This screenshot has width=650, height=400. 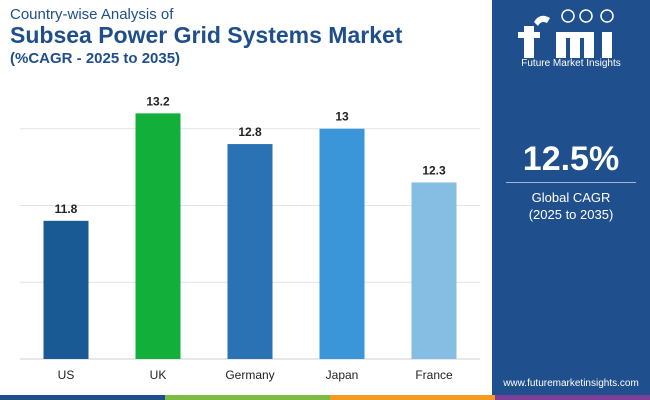 I want to click on chart-subtitle: Country-wise Analysis of, so click(x=92, y=14).